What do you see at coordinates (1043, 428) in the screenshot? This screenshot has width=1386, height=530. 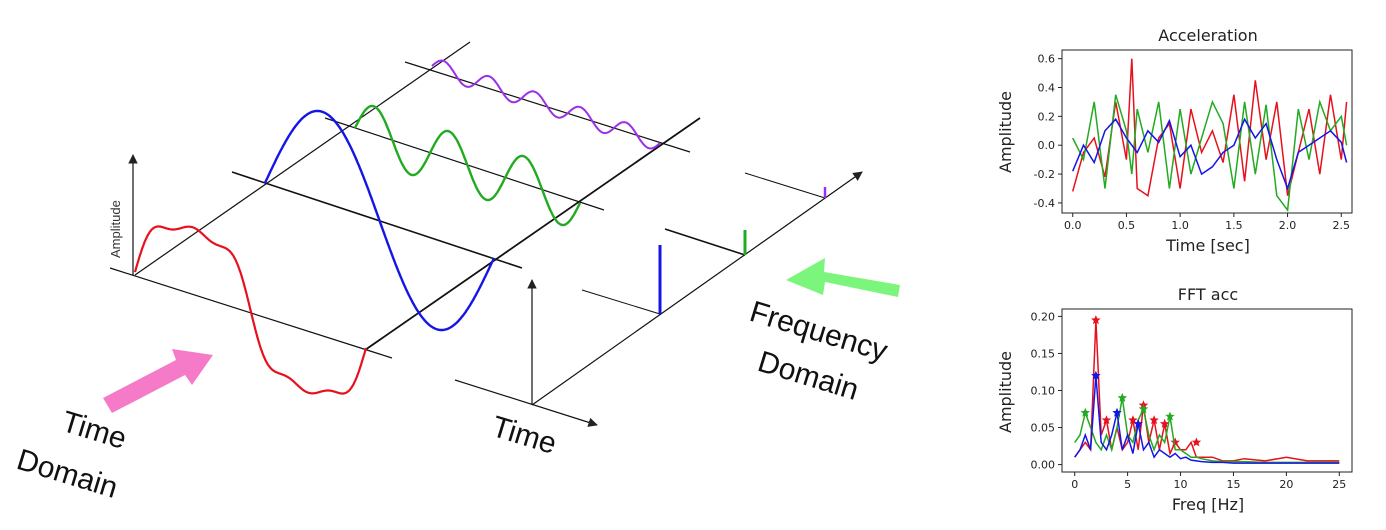 I see `y-tick-label: 0.05` at bounding box center [1043, 428].